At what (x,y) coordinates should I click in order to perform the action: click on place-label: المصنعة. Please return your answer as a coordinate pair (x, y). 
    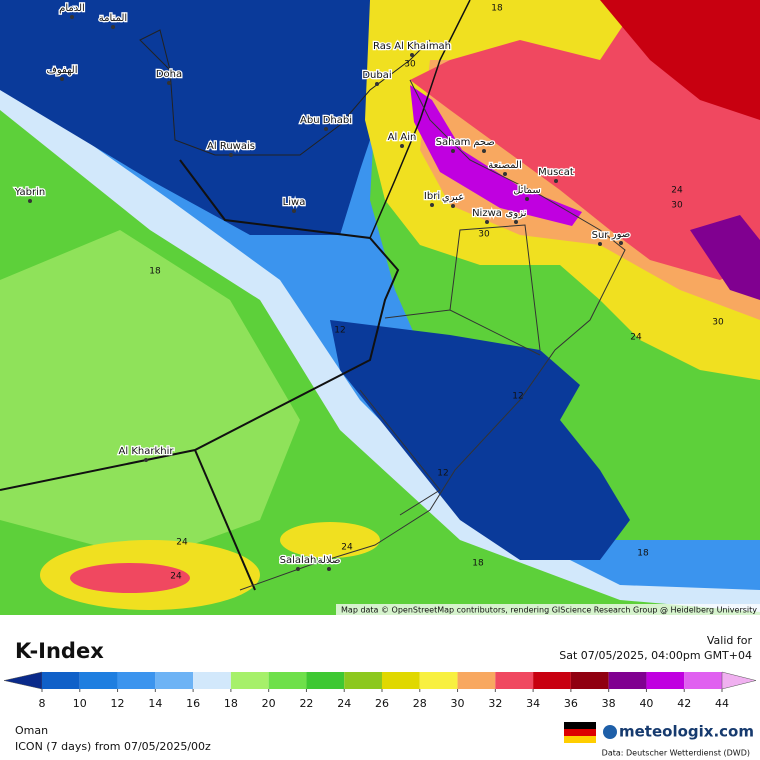
    Looking at the image, I should click on (504, 165).